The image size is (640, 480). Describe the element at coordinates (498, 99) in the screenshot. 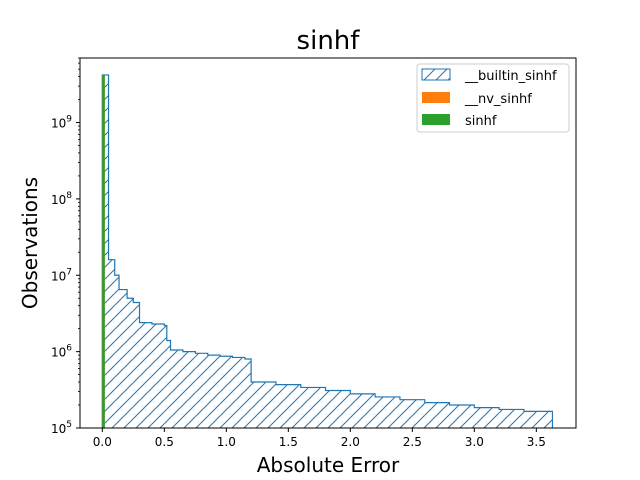

I see `legend-label-nv-sinhf: __nv_sinhf` at that location.